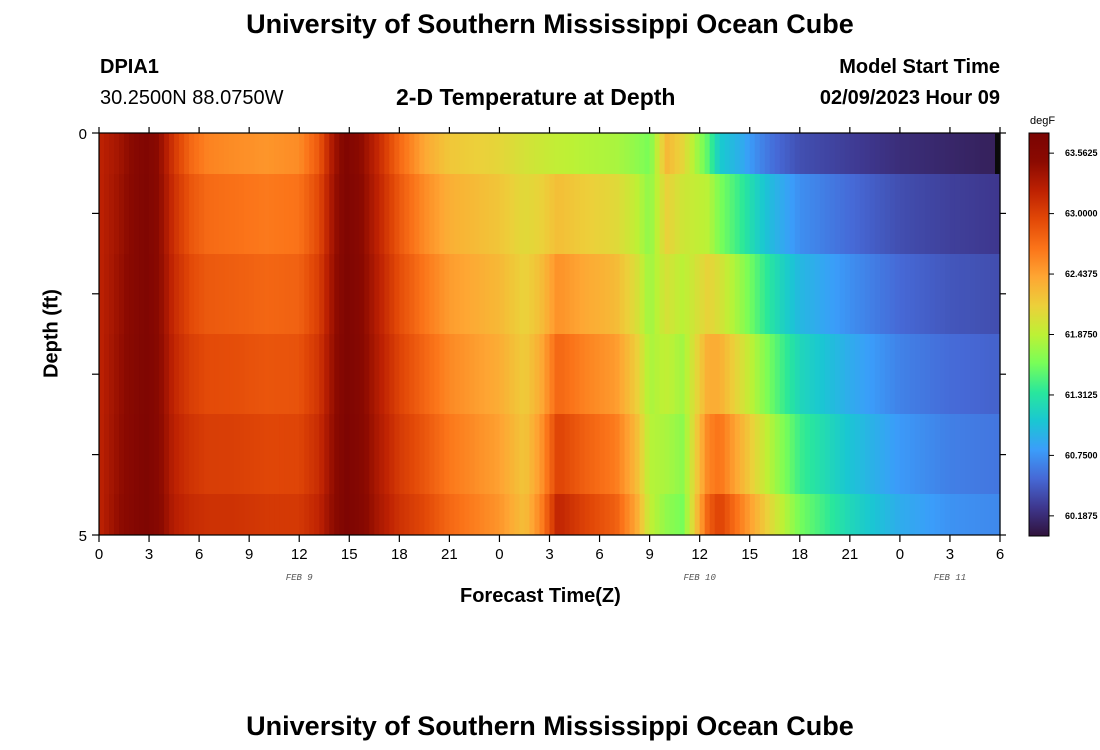 The height and width of the screenshot is (750, 1100). I want to click on x-tick-label: 21, so click(449, 554).